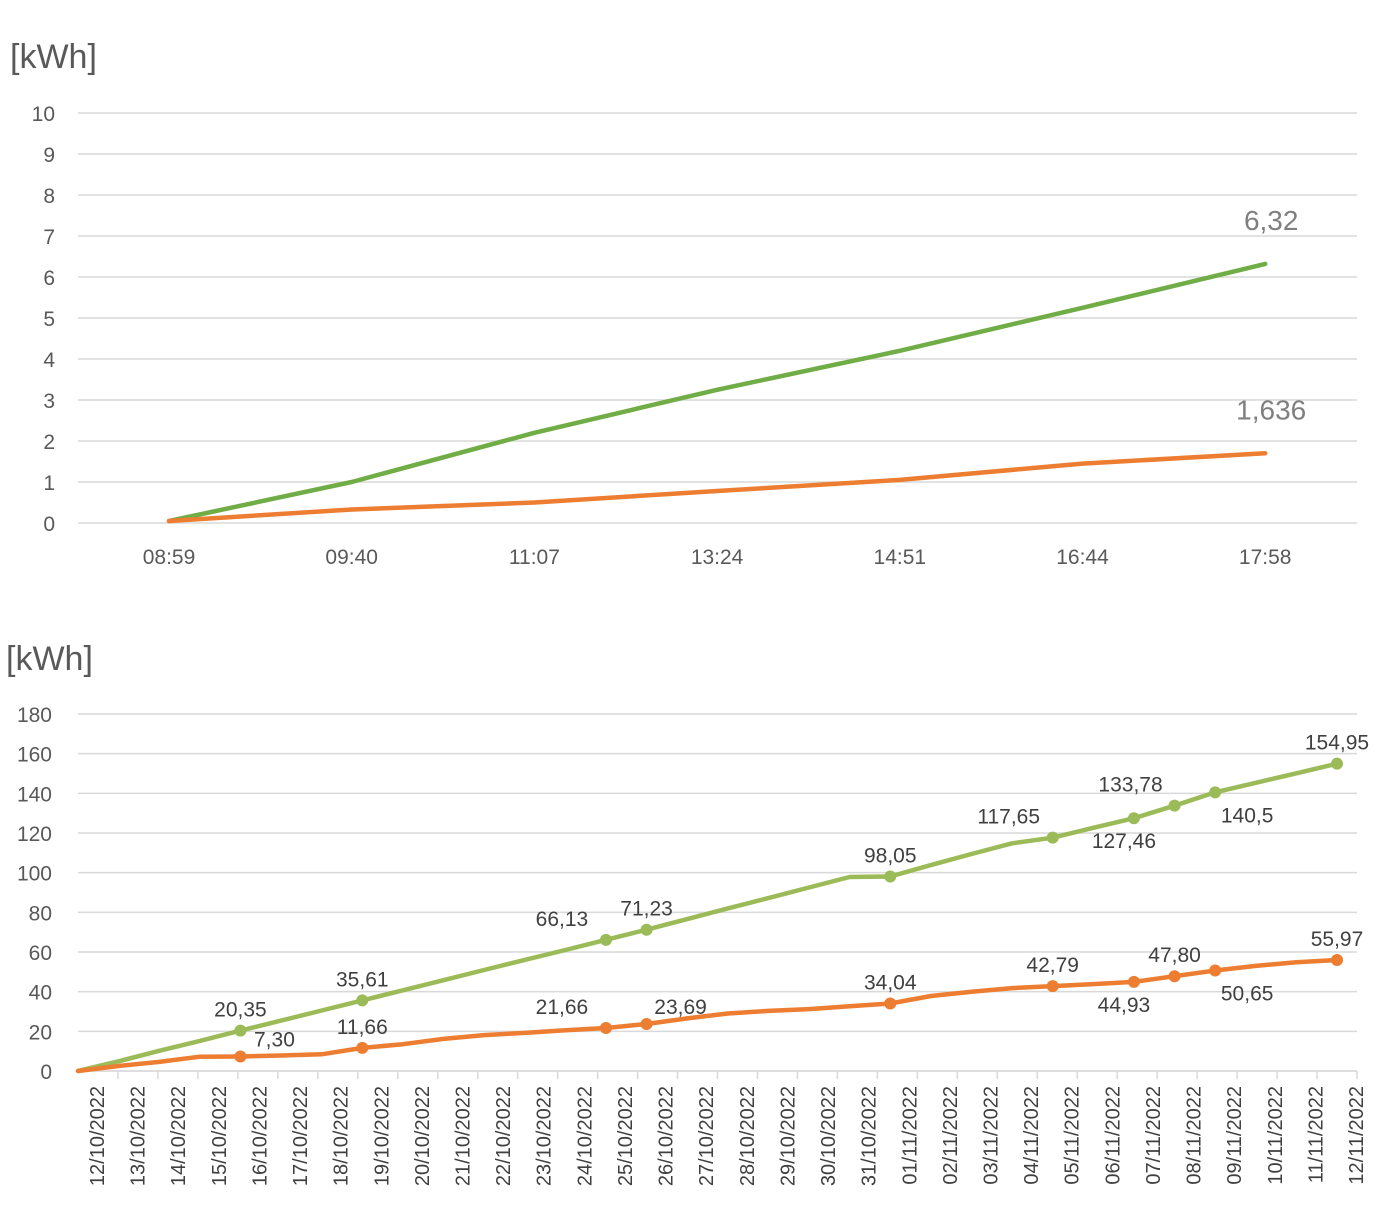 The height and width of the screenshot is (1226, 1382). What do you see at coordinates (870, 1136) in the screenshot?
I see `x-tick-label: 31/10/2022` at bounding box center [870, 1136].